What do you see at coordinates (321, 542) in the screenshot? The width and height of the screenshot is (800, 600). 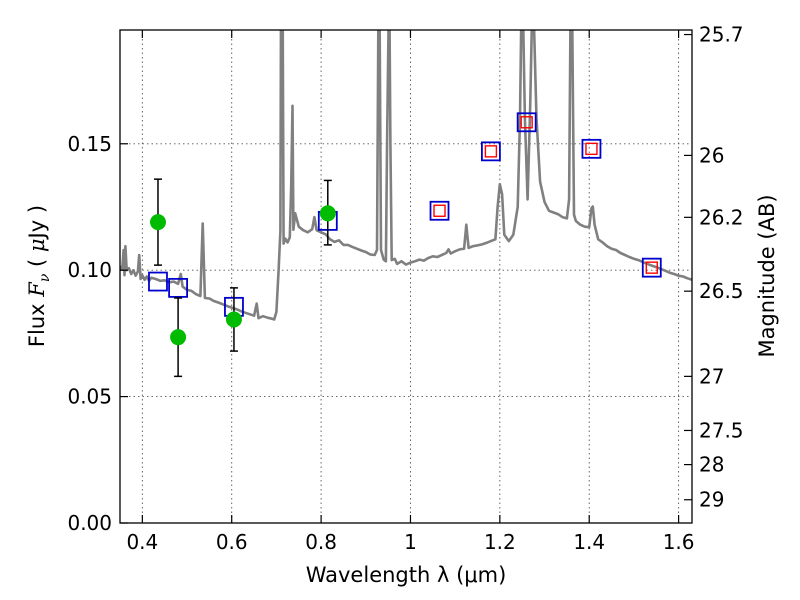 I see `x-tick-label: 0.8` at bounding box center [321, 542].